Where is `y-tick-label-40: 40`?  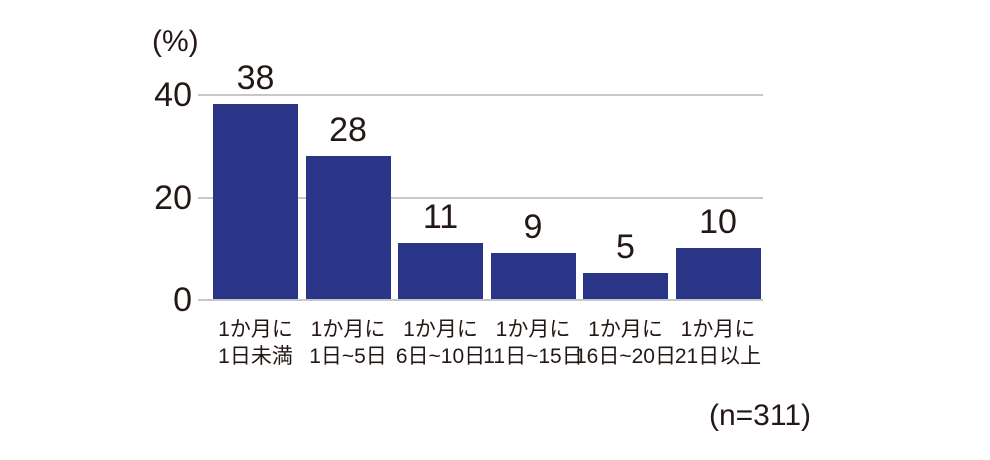 y-tick-label-40: 40 is located at coordinates (173, 95).